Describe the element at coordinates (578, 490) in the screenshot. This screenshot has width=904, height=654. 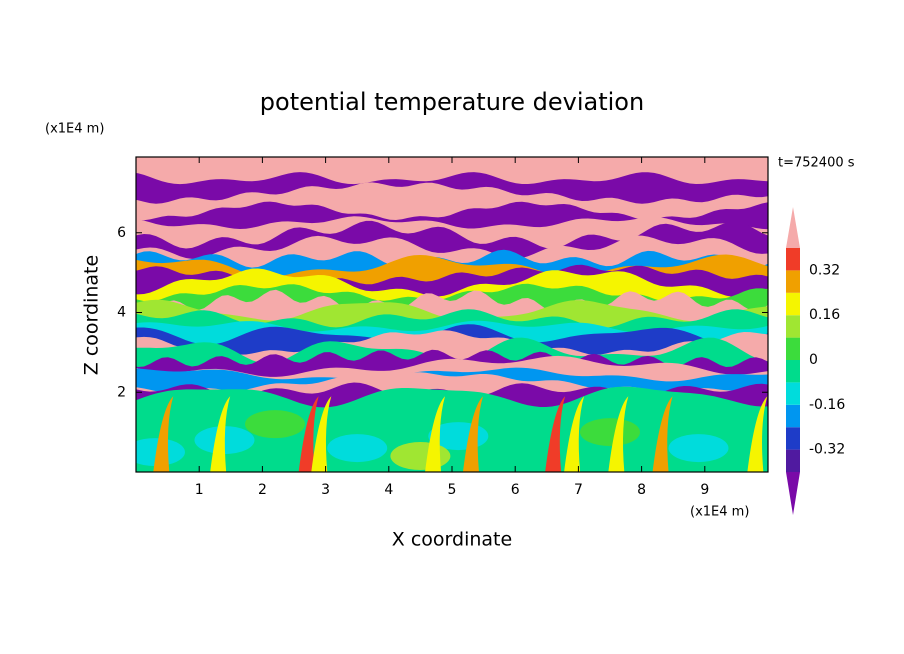
I see `x-tick-label: 7` at that location.